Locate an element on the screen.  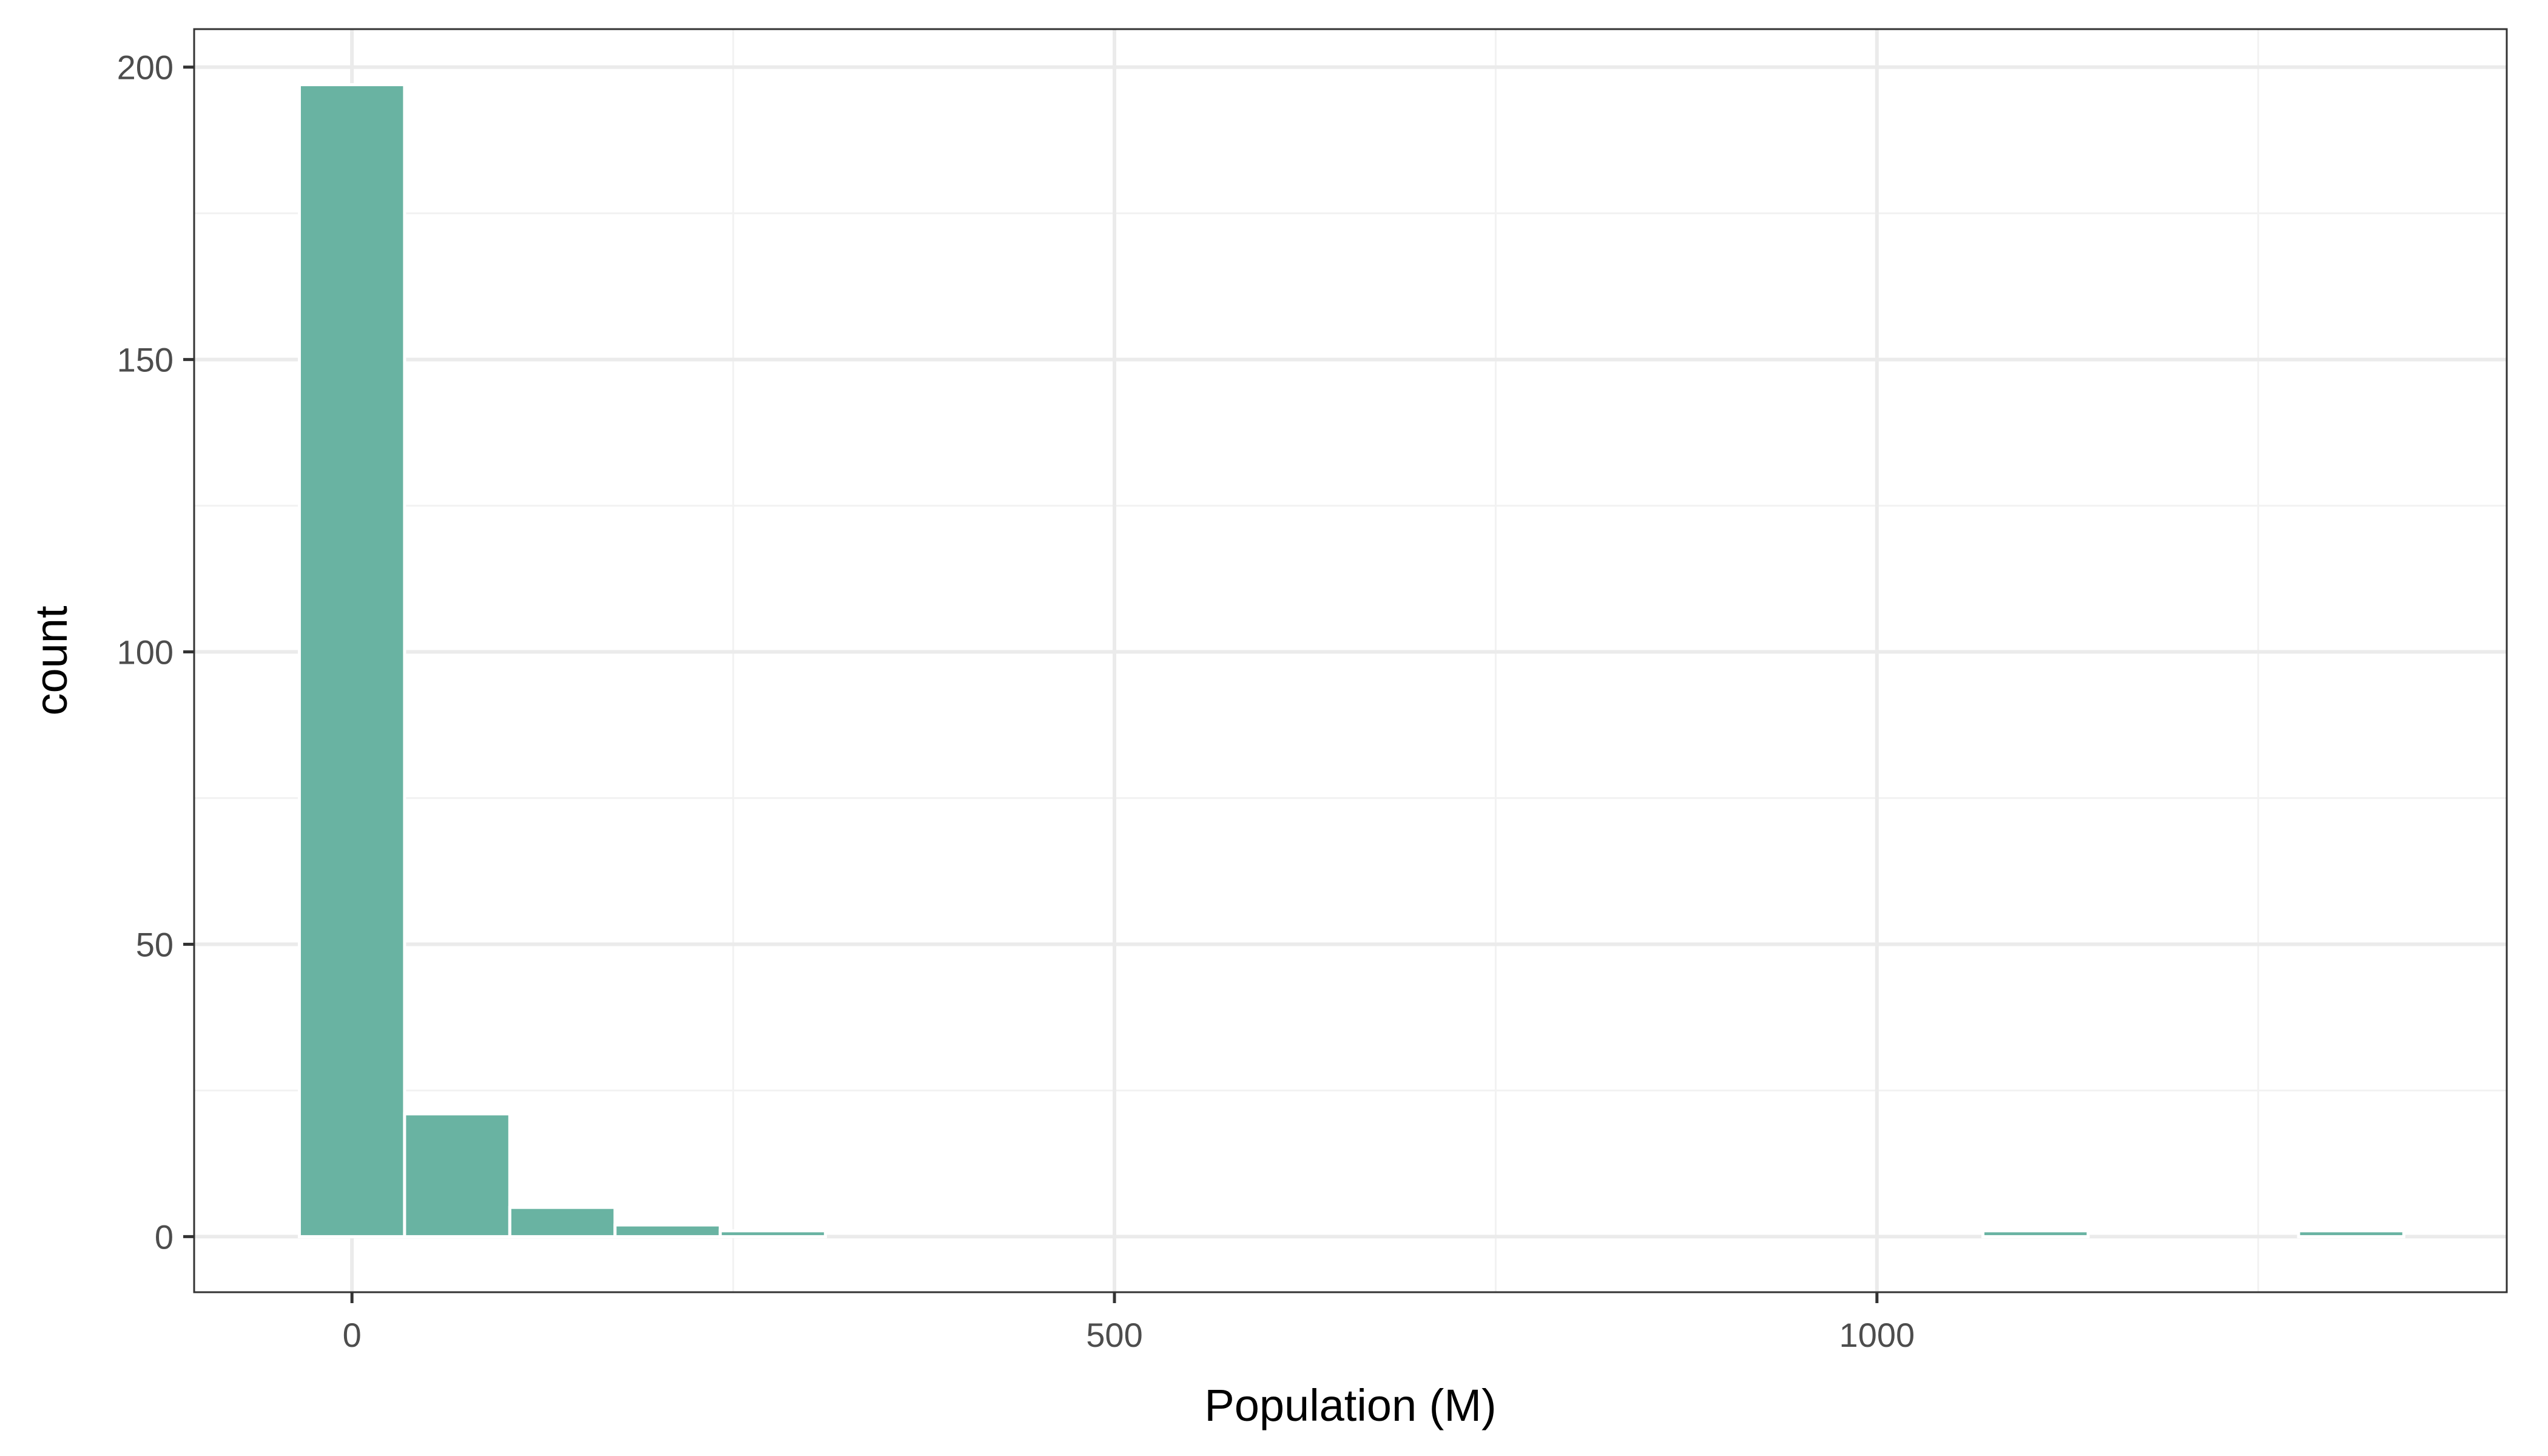
x-axis-title: Population (M) is located at coordinates (1350, 1405).